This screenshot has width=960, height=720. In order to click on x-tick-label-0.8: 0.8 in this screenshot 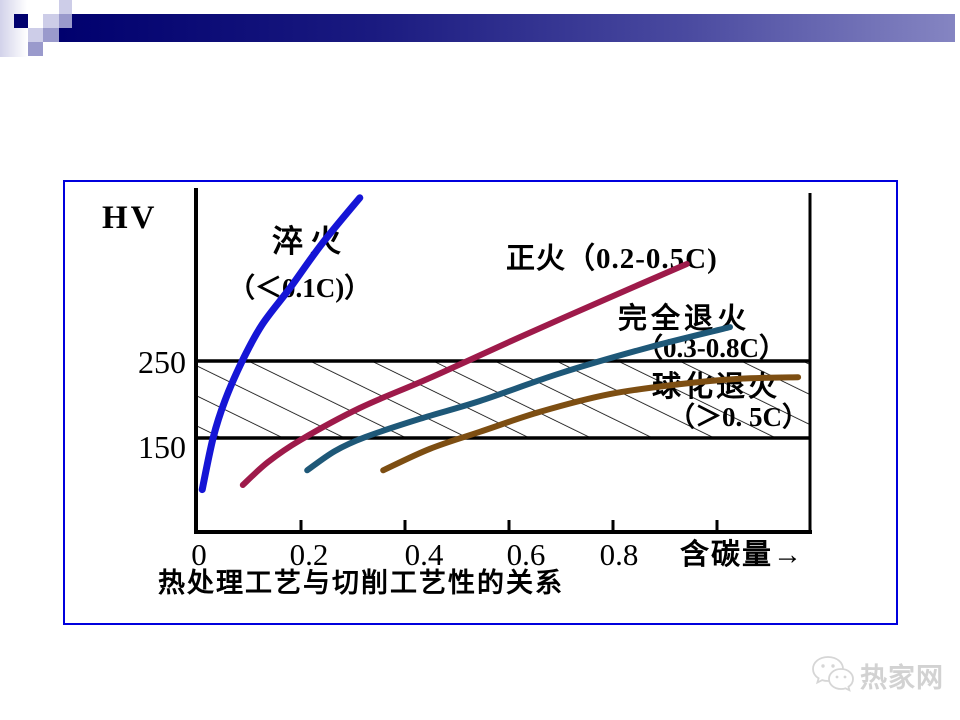, I will do `click(619, 554)`.